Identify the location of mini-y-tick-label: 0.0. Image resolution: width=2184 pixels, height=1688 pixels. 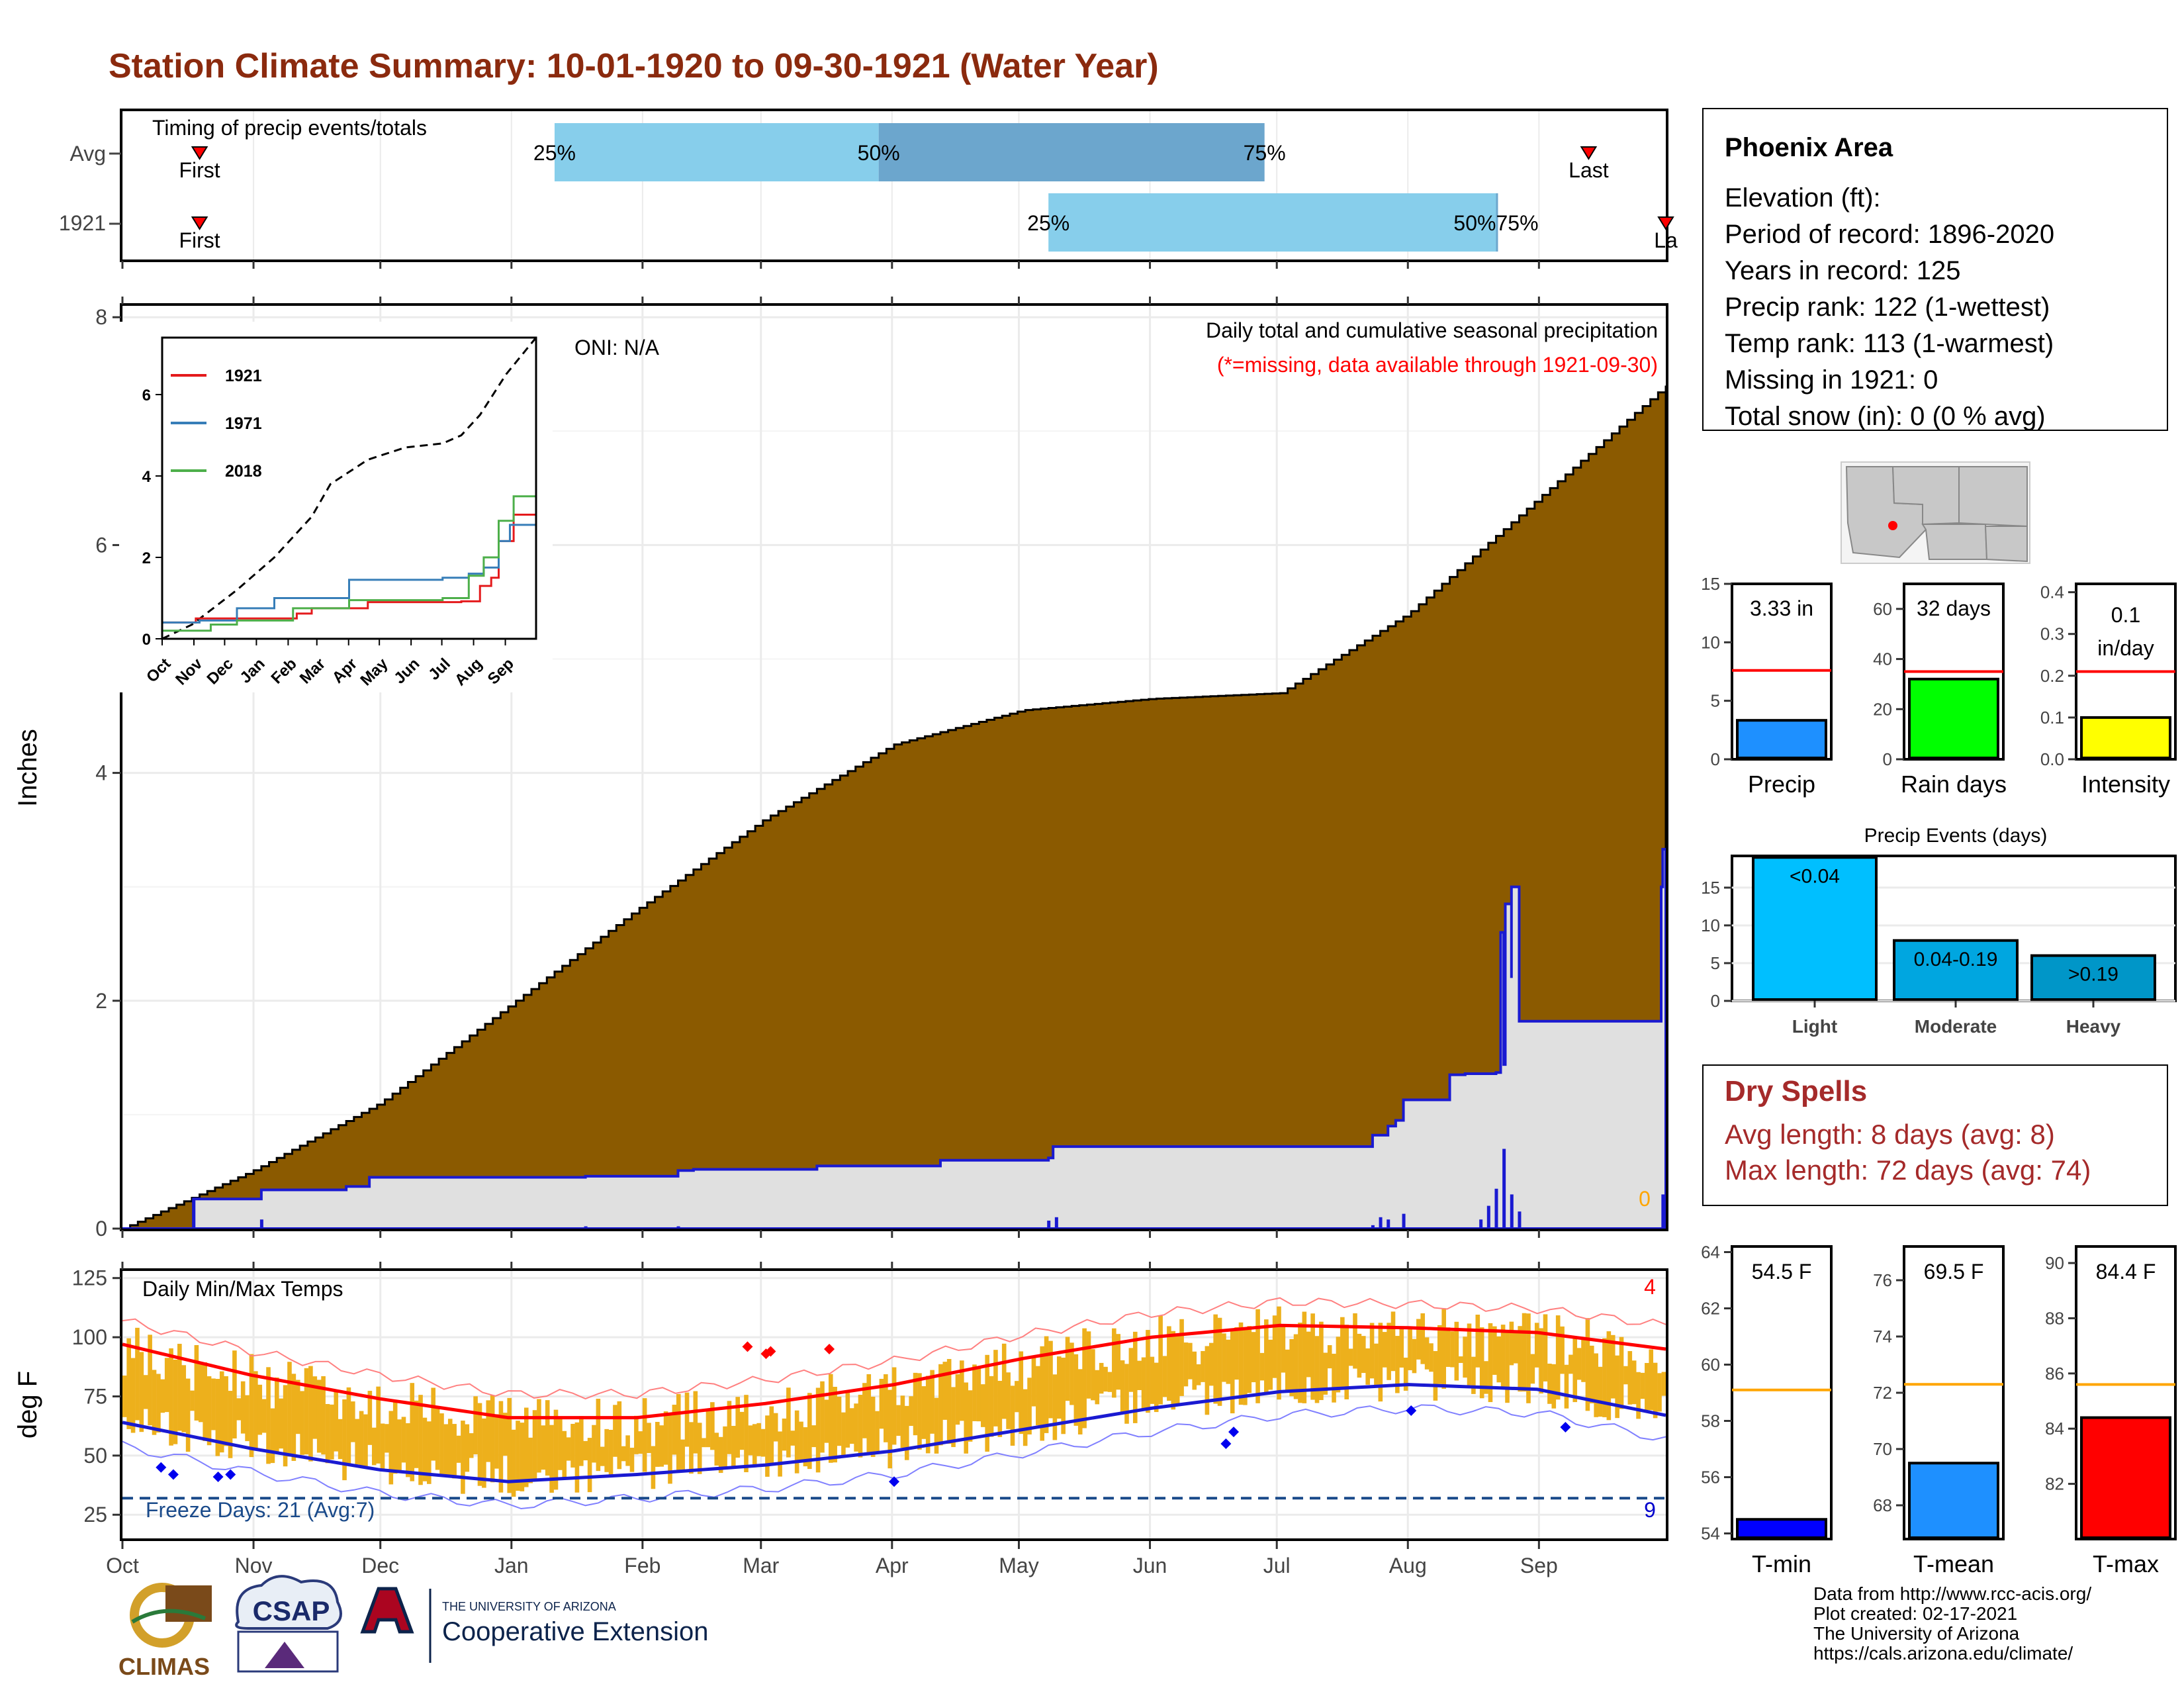
(2052, 759).